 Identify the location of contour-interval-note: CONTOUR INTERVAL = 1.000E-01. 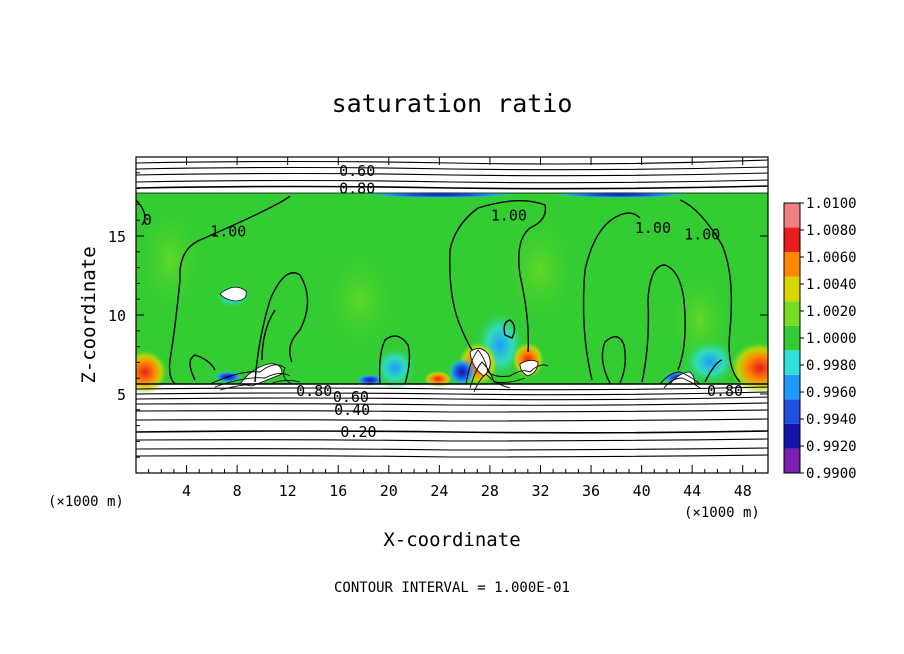
(452, 588).